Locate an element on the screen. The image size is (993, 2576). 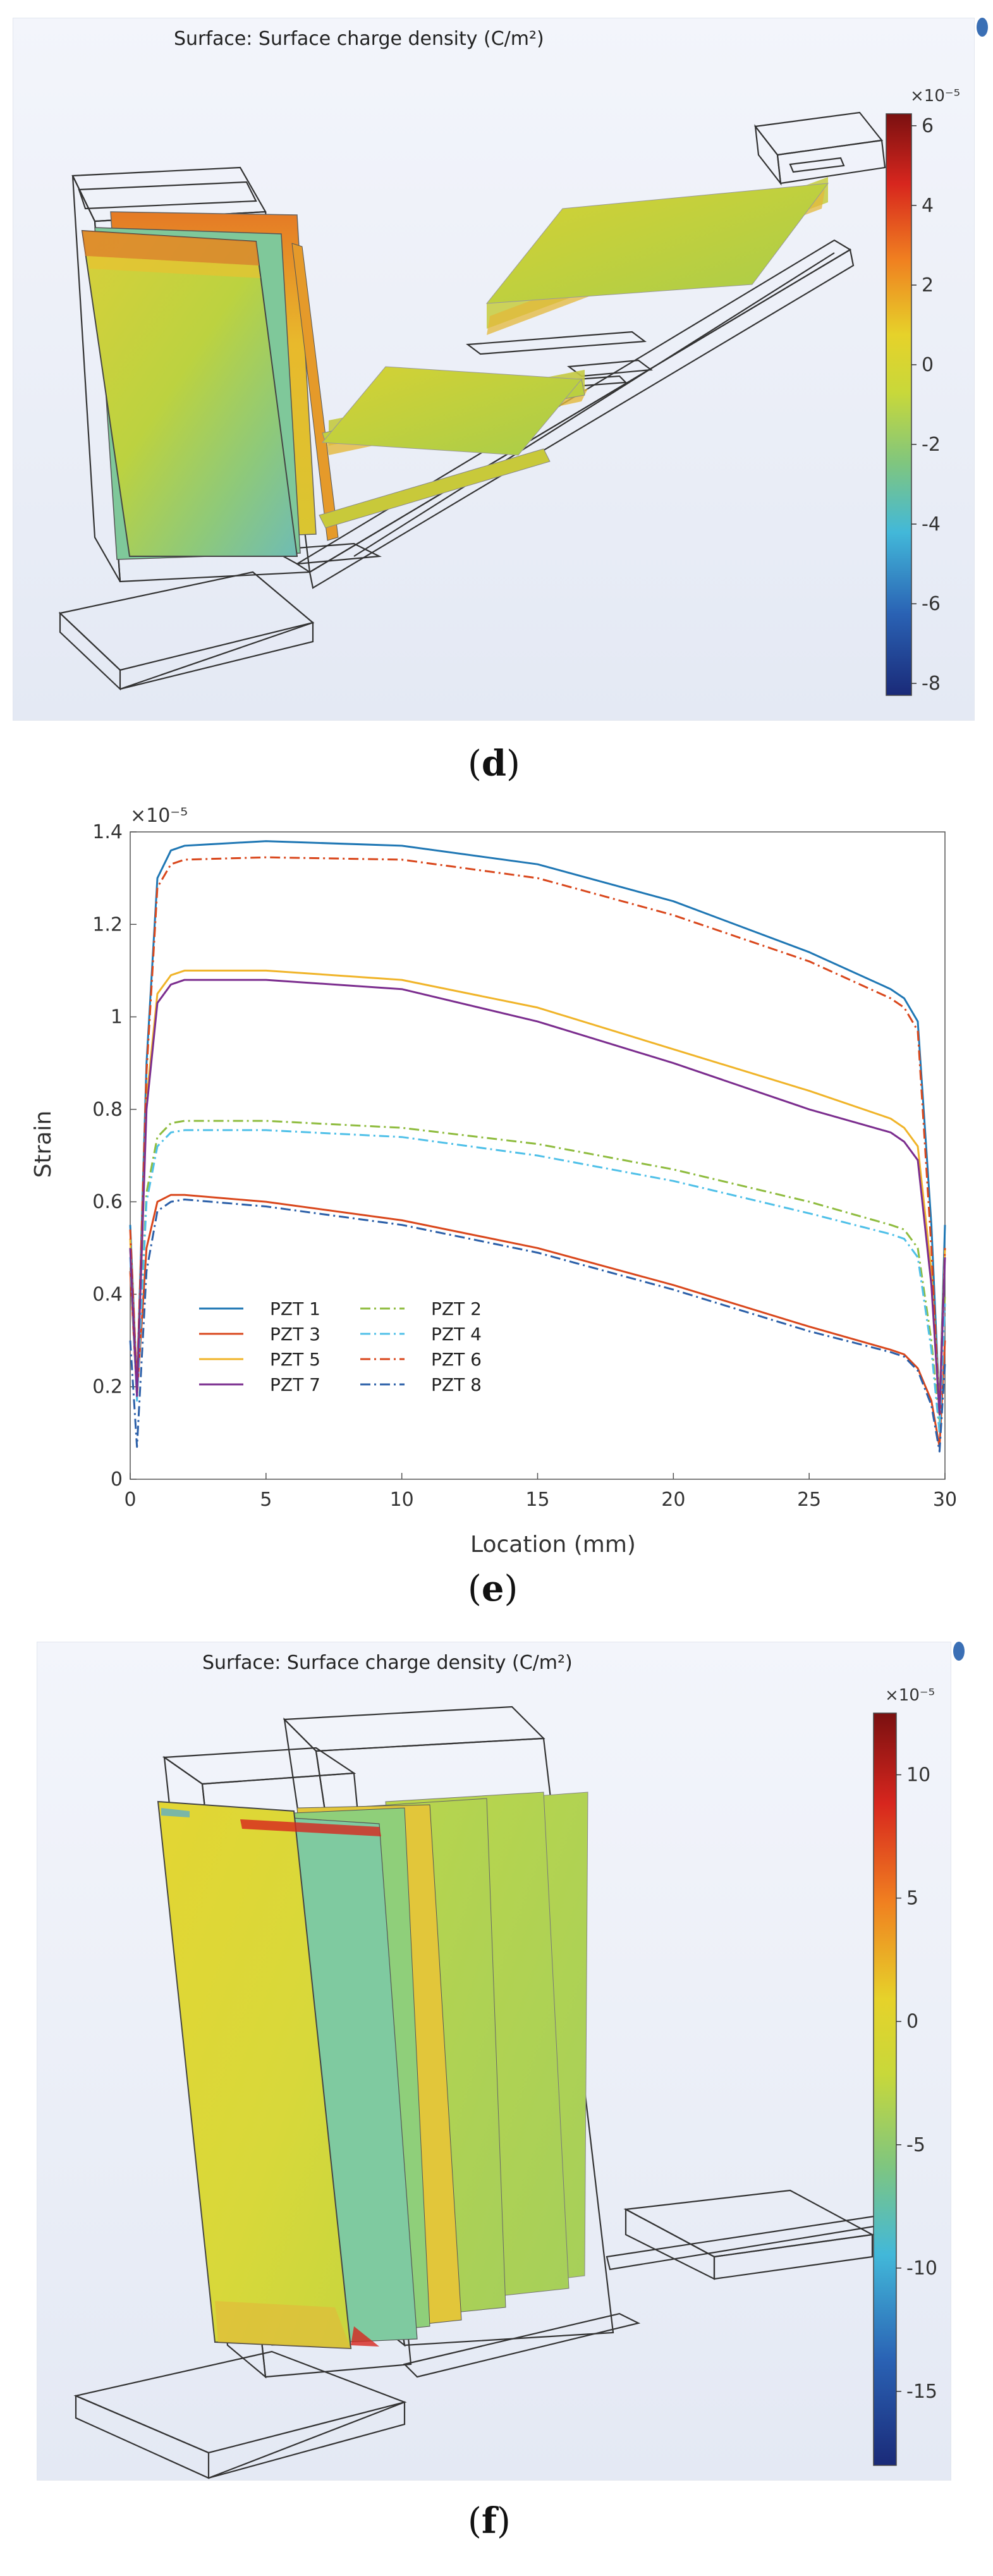
panel-f-colorbar-scale: ×10⁻⁵ is located at coordinates (910, 1695).